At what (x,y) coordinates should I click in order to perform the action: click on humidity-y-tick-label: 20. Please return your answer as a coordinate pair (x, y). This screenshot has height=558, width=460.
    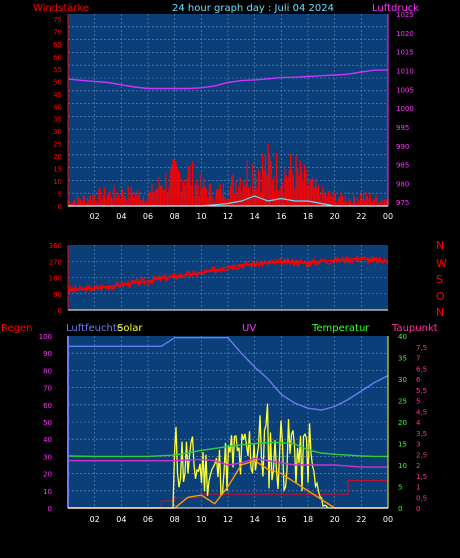
    Looking at the image, I should click on (47, 475).